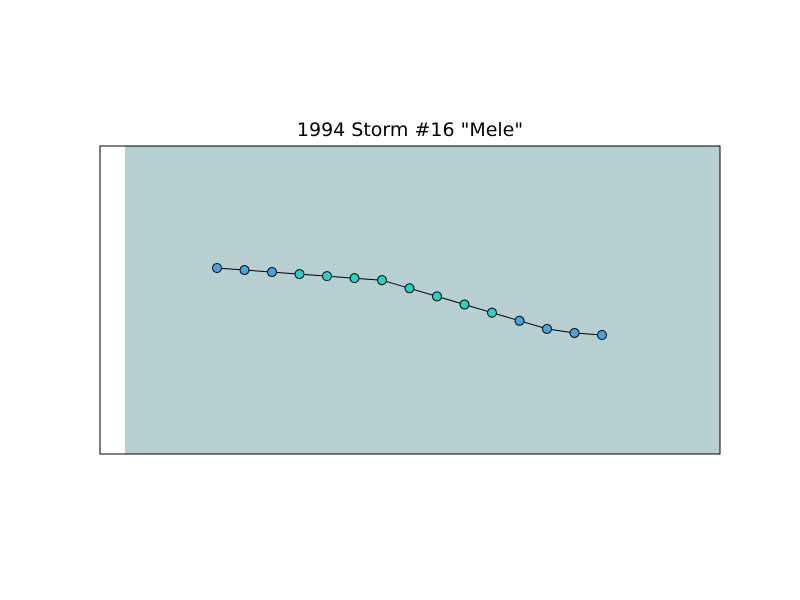 Image resolution: width=800 pixels, height=600 pixels. Describe the element at coordinates (410, 130) in the screenshot. I see `chart-title: 1994 Storm #16 "Mele"` at that location.